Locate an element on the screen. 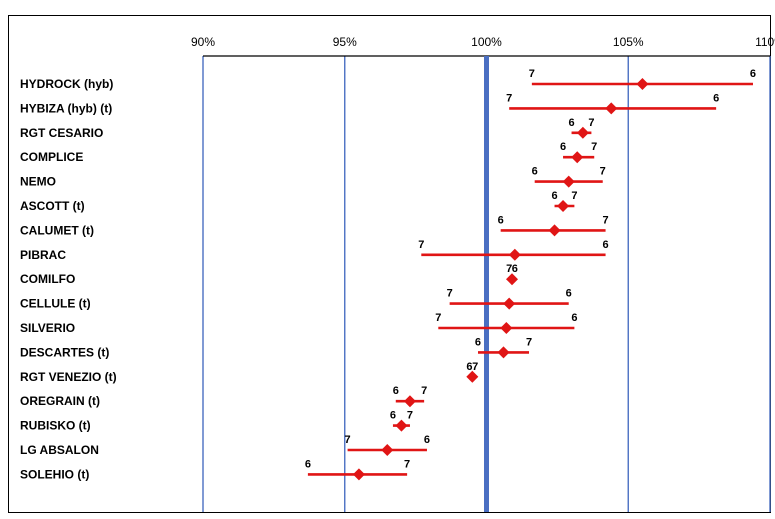 The height and width of the screenshot is (519, 775). category-label: HYDROCK (hyb) is located at coordinates (66, 84).